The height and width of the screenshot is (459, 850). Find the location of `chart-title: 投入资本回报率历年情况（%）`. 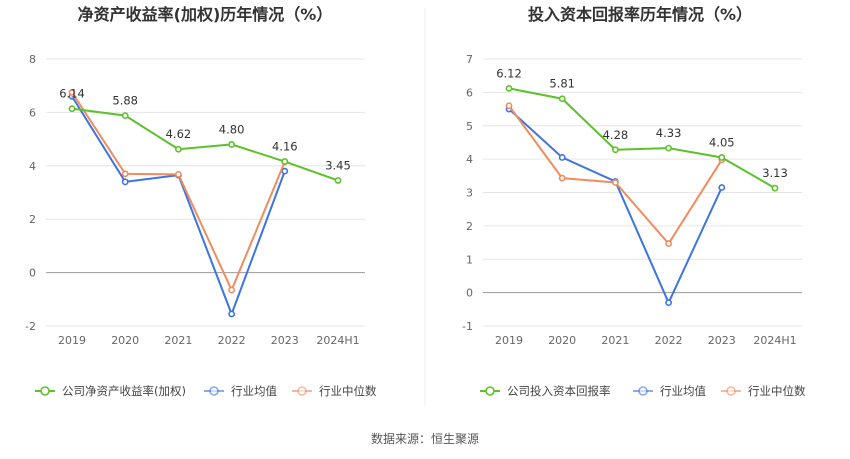

chart-title: 投入资本回报率历年情况（%） is located at coordinates (640, 14).